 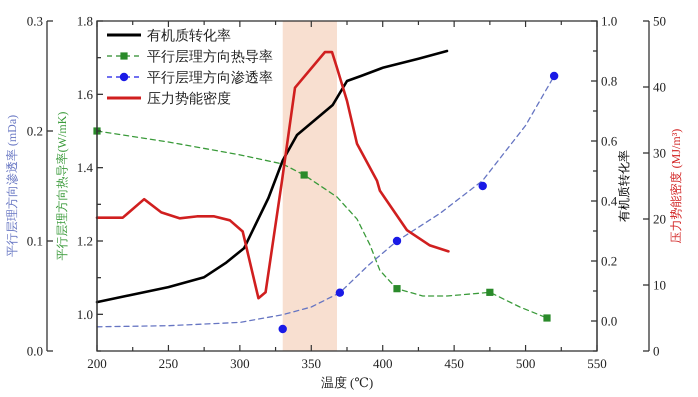 What do you see at coordinates (84, 241) in the screenshot?
I see `y-tick-label: 1.2` at bounding box center [84, 241].